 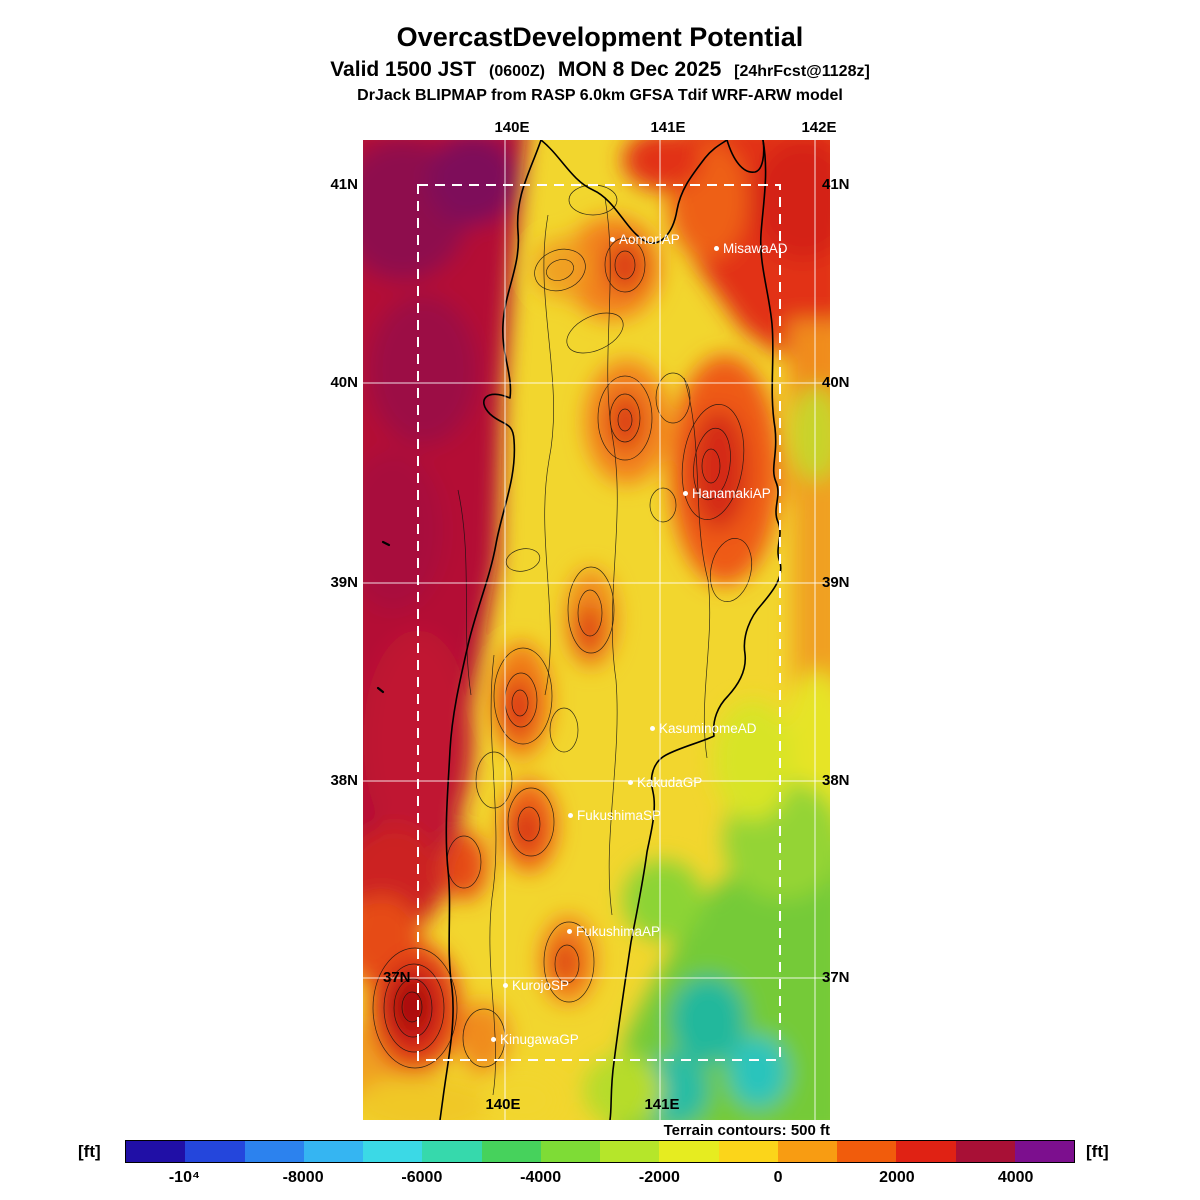 I want to click on station-fukushimasp: FukushimaSP, so click(x=614, y=815).